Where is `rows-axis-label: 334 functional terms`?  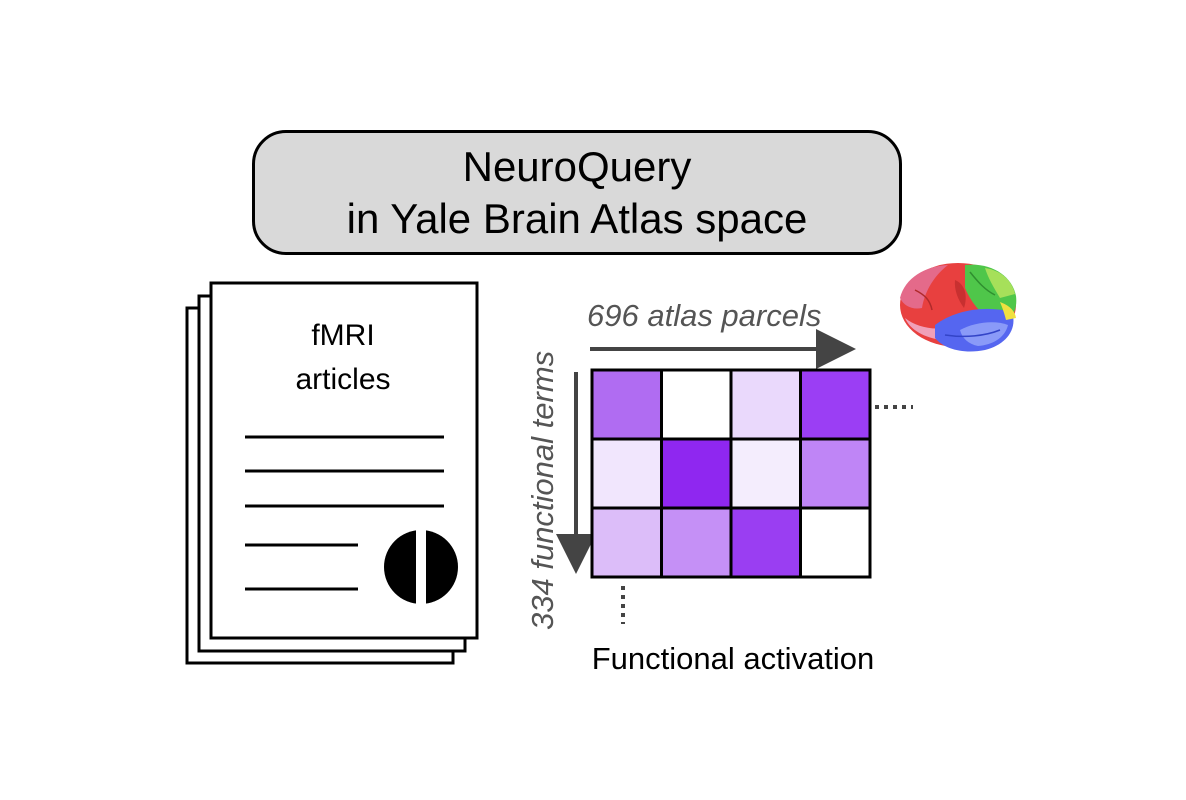
rows-axis-label: 334 functional terms is located at coordinates (542, 490).